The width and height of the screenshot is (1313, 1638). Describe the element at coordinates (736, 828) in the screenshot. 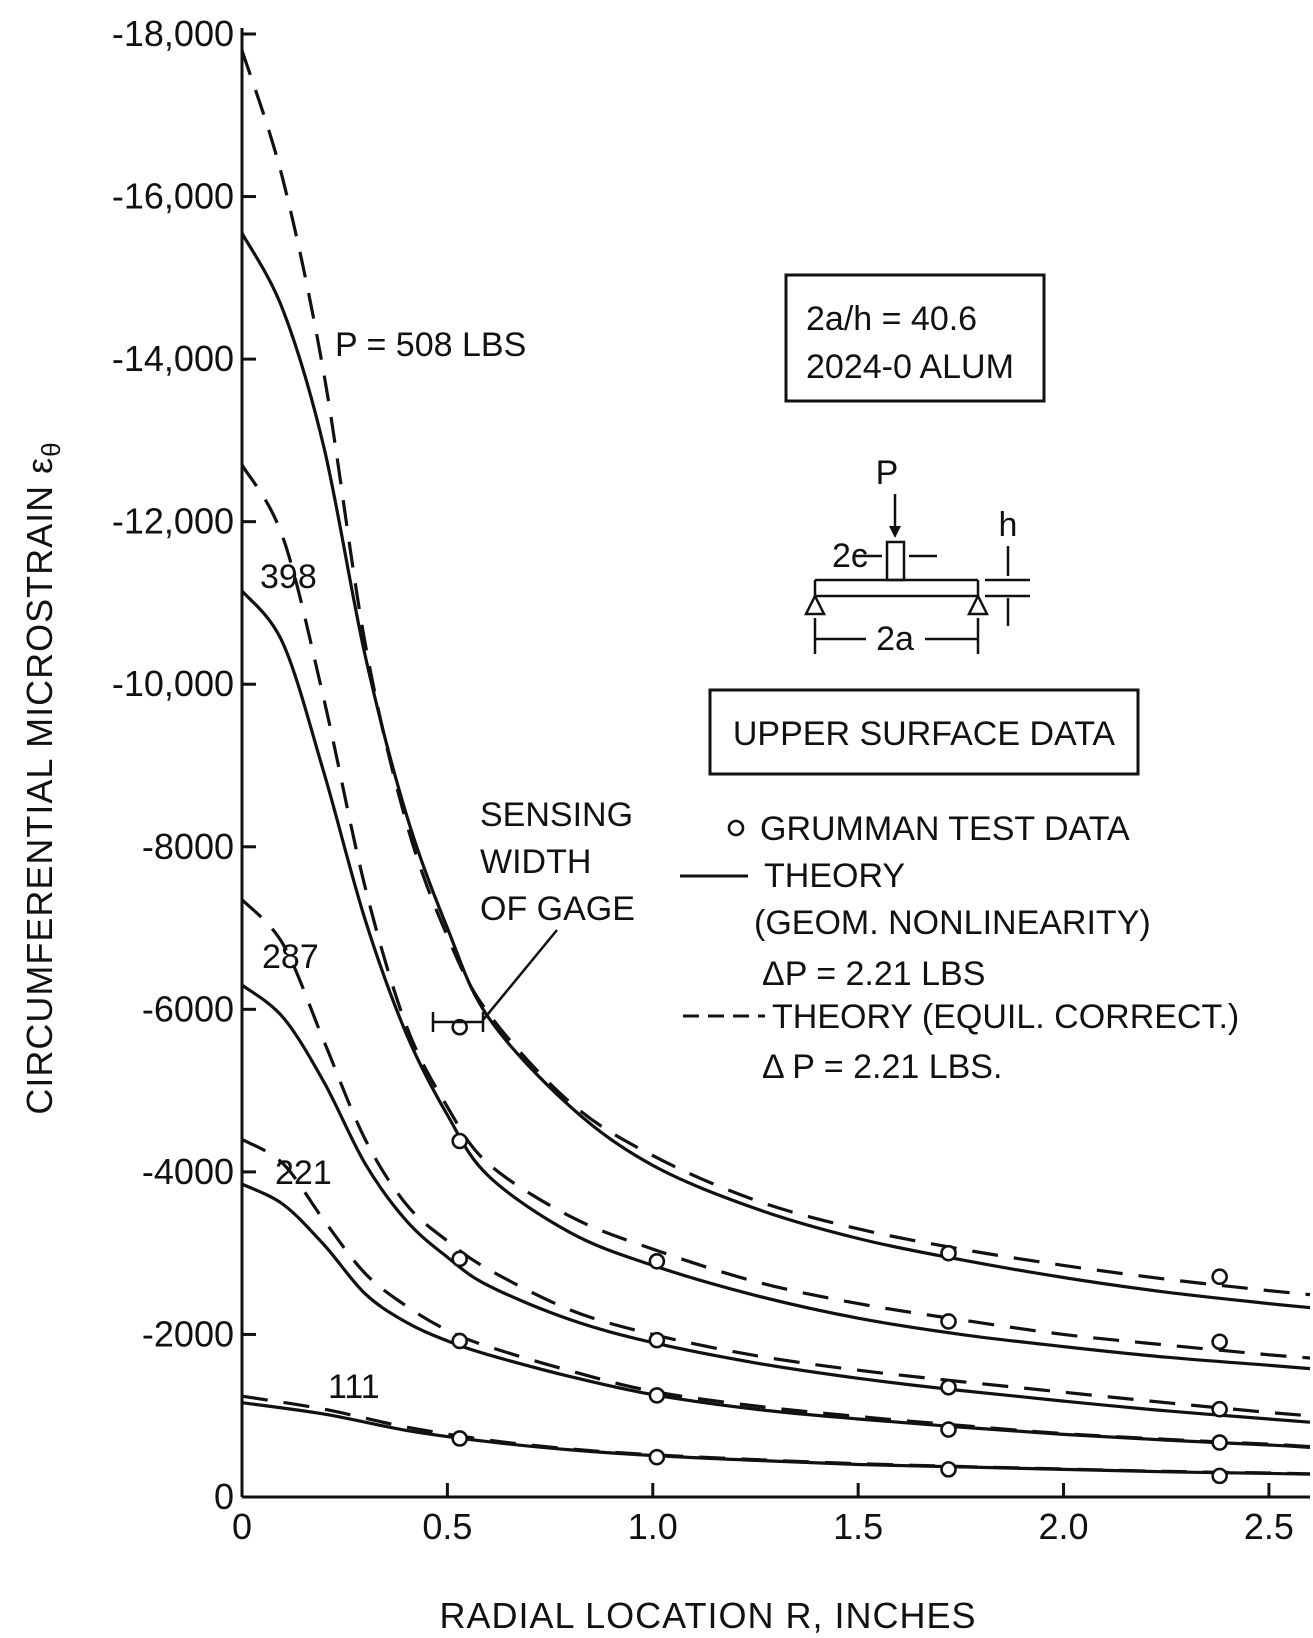

I see `legend-test-marker` at that location.